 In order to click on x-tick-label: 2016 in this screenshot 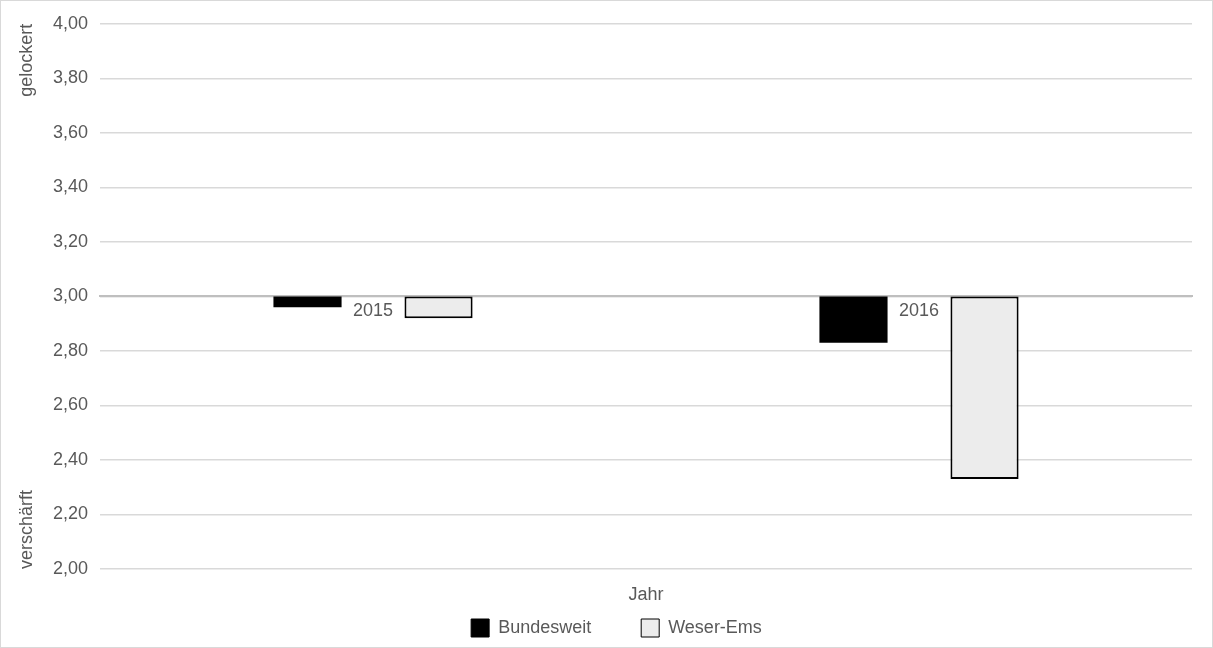, I will do `click(919, 310)`.